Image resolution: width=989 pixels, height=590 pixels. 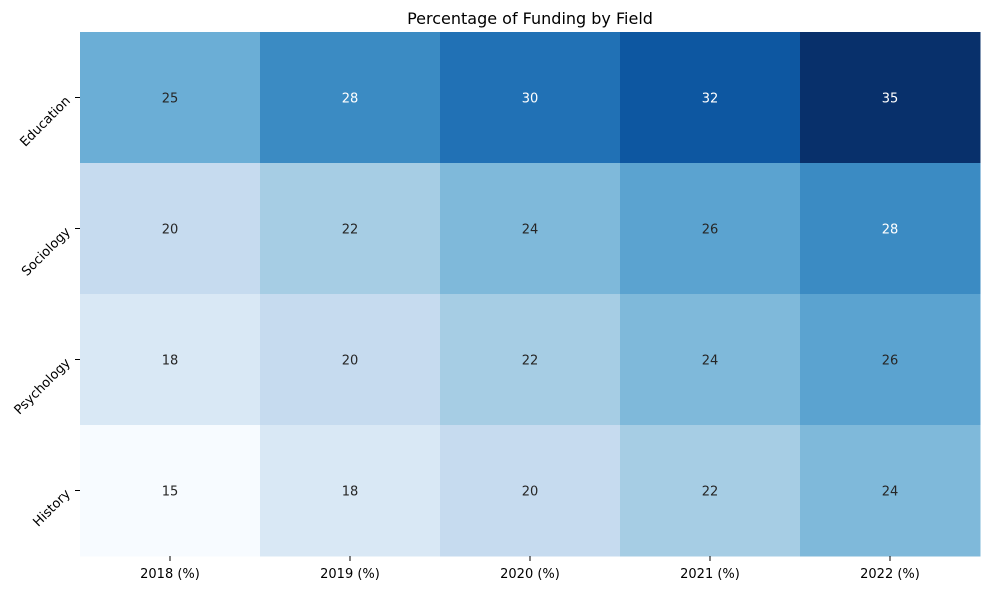 What do you see at coordinates (170, 574) in the screenshot?
I see `x-tick-label: 2018 (%)` at bounding box center [170, 574].